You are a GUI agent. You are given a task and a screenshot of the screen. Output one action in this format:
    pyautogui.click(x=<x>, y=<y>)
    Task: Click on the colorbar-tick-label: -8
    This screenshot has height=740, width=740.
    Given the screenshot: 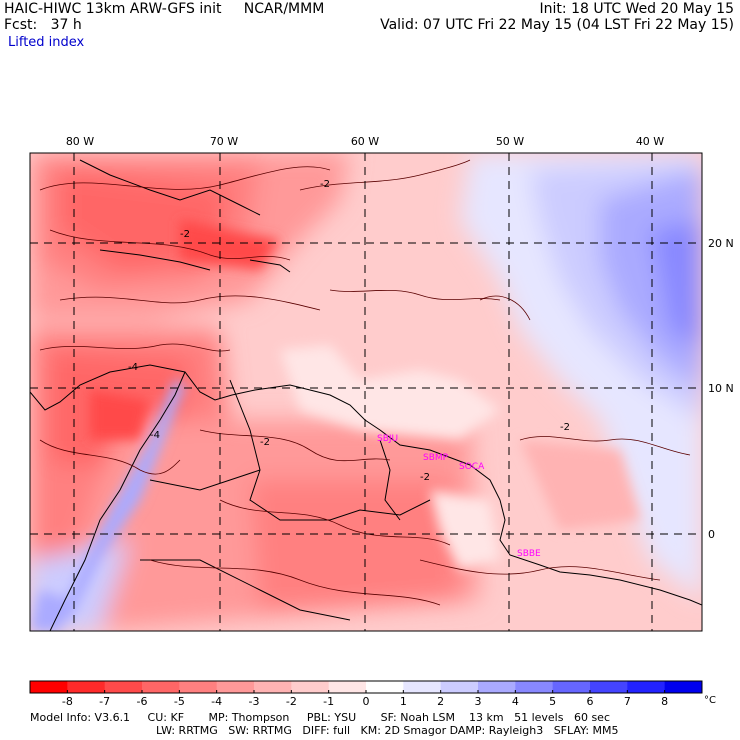 What is the action you would take?
    pyautogui.click(x=67, y=701)
    